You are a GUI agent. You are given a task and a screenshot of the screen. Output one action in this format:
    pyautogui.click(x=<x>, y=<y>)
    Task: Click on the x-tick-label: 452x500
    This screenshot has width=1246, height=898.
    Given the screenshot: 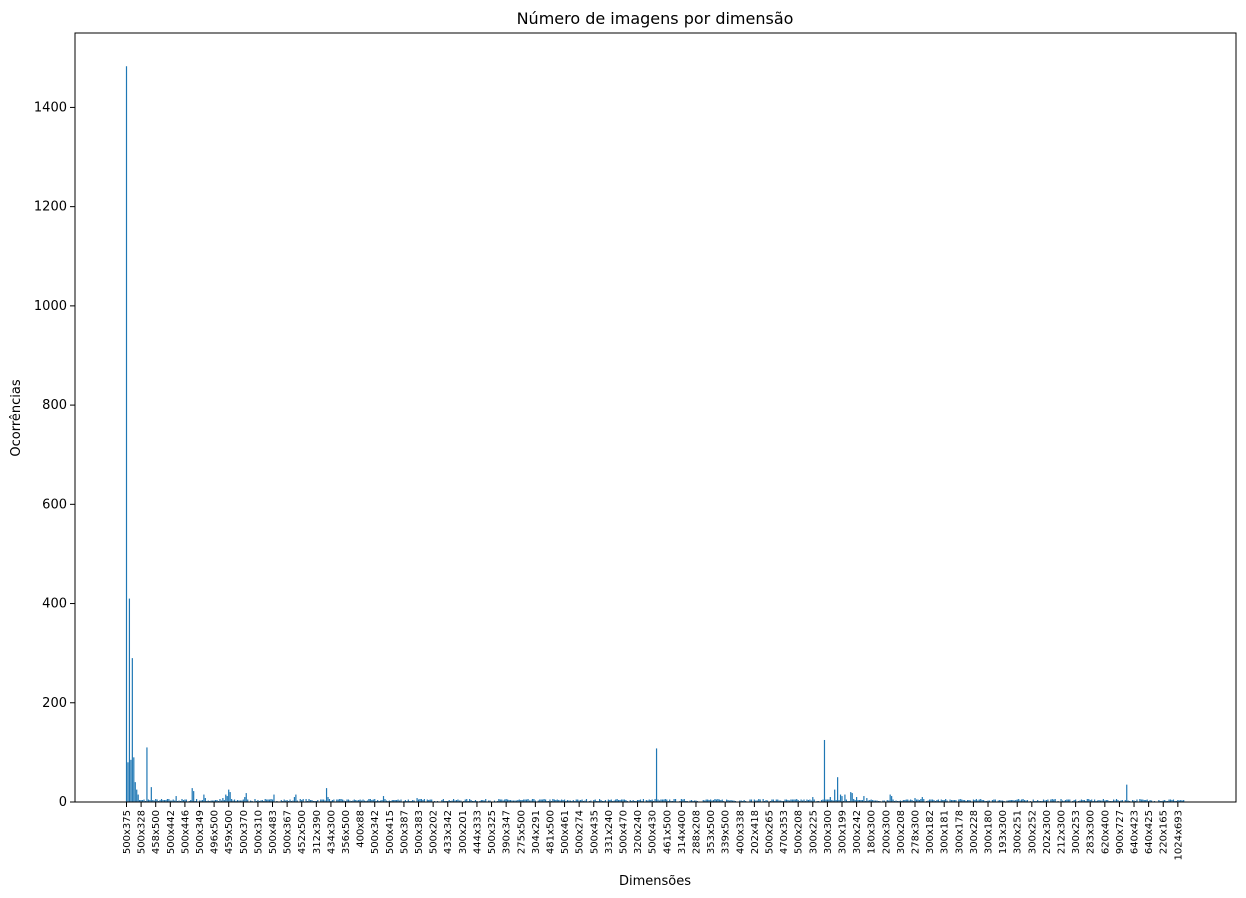 What is the action you would take?
    pyautogui.click(x=302, y=832)
    